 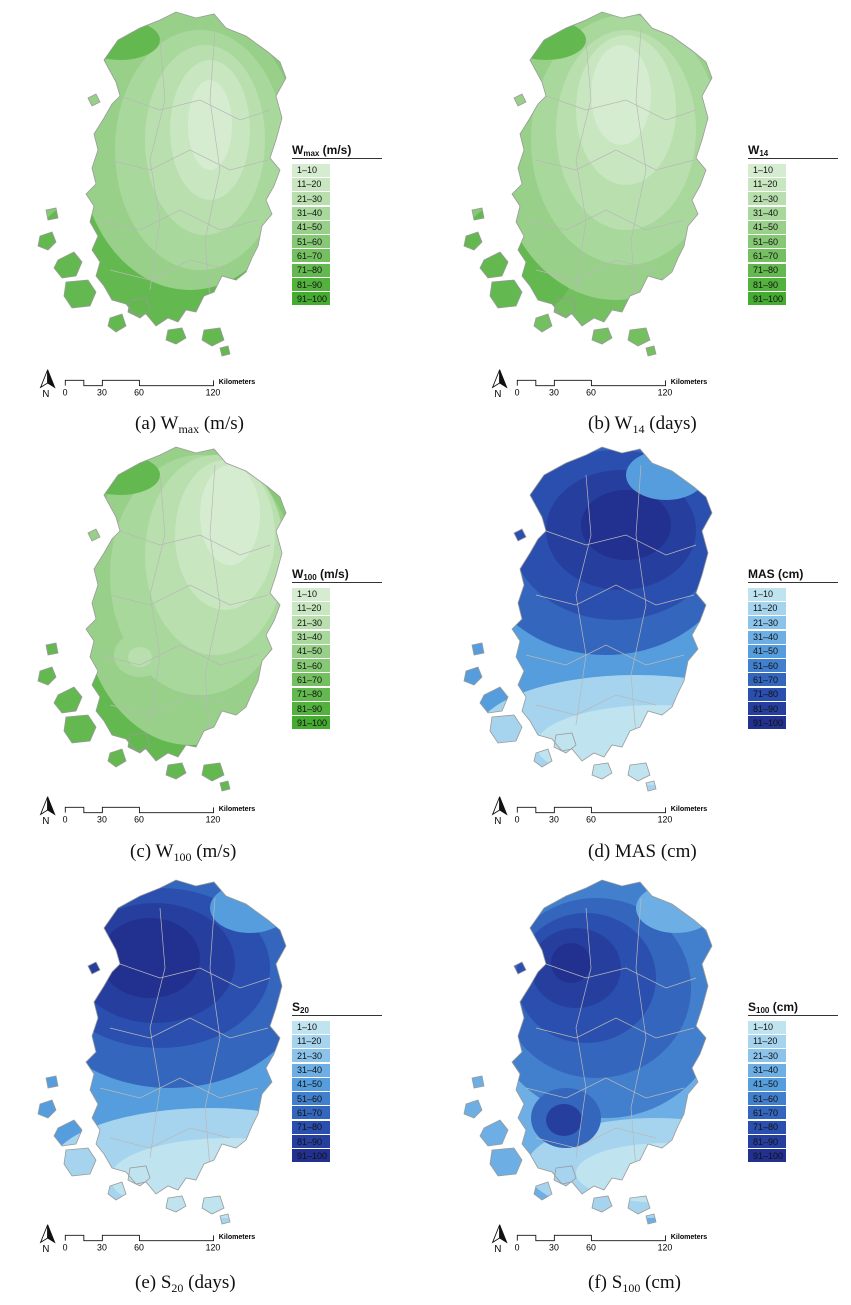 What do you see at coordinates (337, 1008) in the screenshot?
I see `legend-title: S20` at bounding box center [337, 1008].